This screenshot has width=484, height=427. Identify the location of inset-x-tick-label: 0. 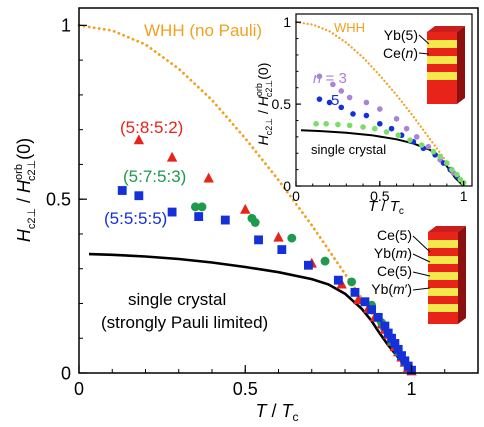
(296, 196).